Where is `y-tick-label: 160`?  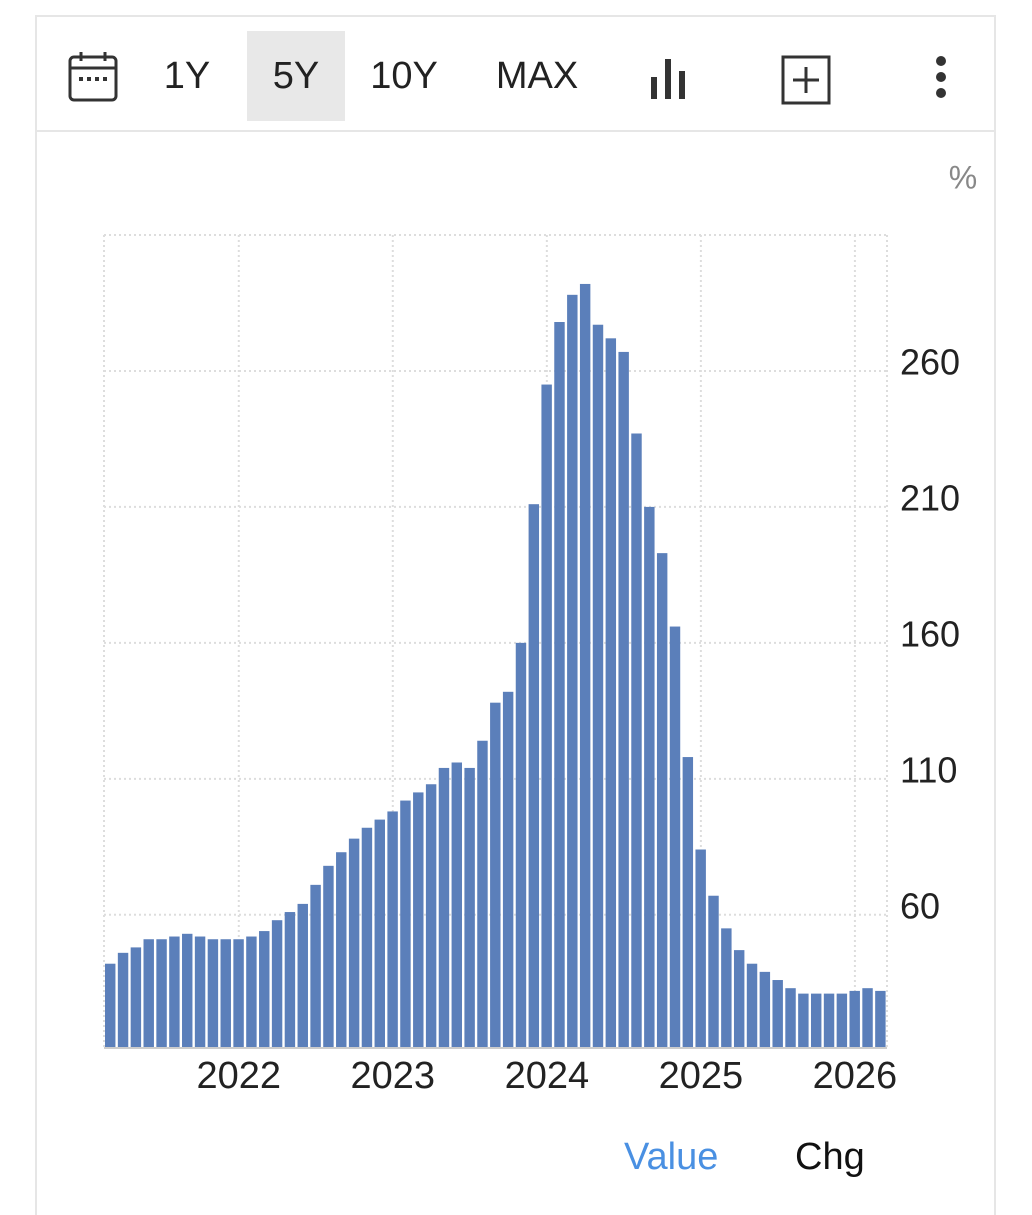
y-tick-label: 160 is located at coordinates (930, 633).